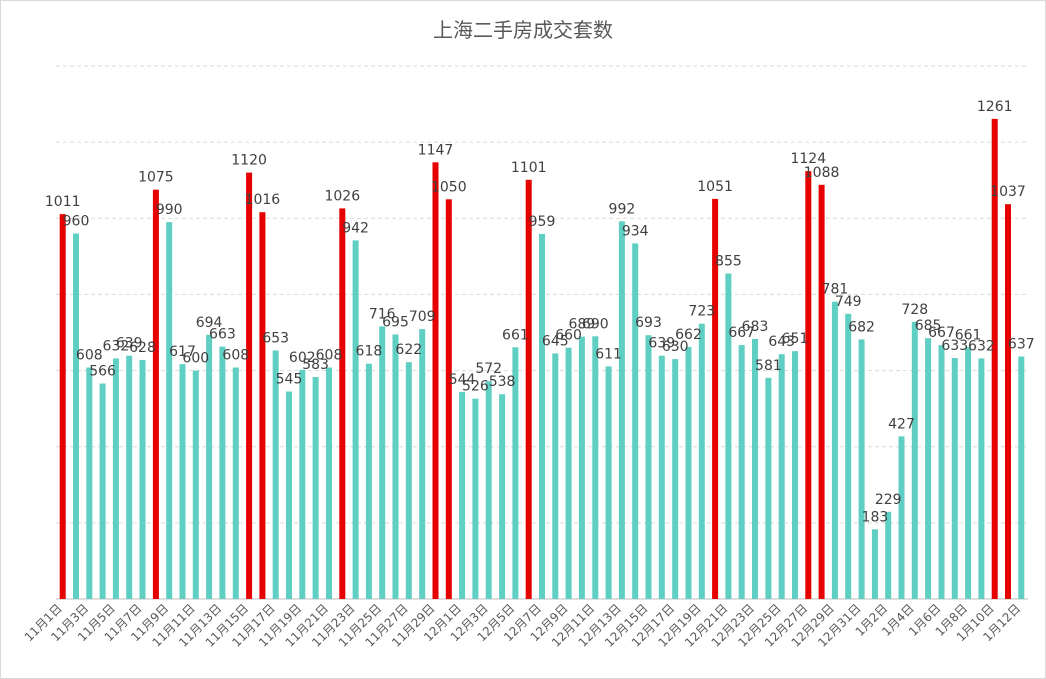  What do you see at coordinates (235, 483) in the screenshot?
I see `bar-11月14日` at bounding box center [235, 483].